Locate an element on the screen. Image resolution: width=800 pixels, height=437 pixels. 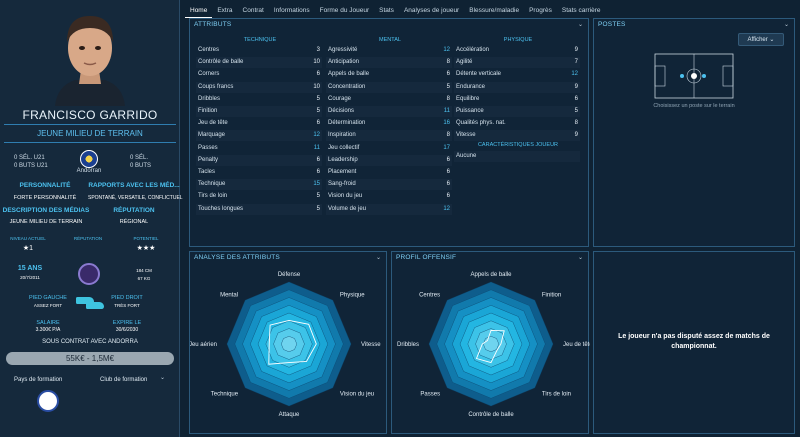
media-description-label: DESCRIPTION DES MÉDIAS is located at coordinates (46, 210).